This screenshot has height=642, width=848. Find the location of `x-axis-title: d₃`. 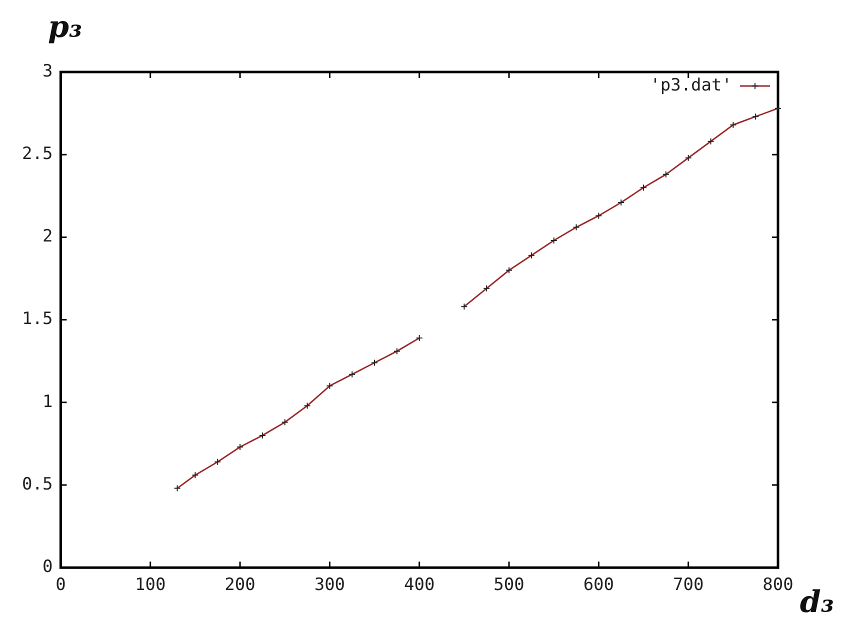

x-axis-title: d₃ is located at coordinates (817, 602).